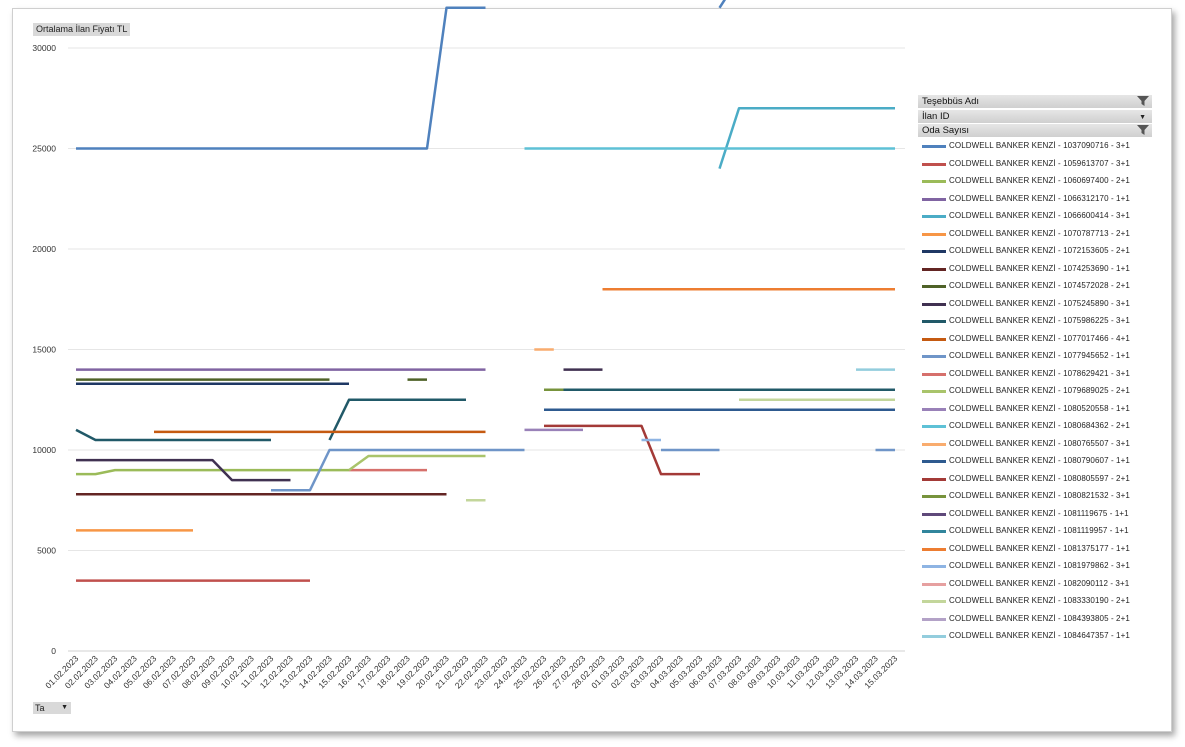 Image resolution: width=1185 pixels, height=747 pixels. I want to click on legend-label: COLDWELL BANKER KENZİ - 1072153605 - 2+1, so click(1039, 251).